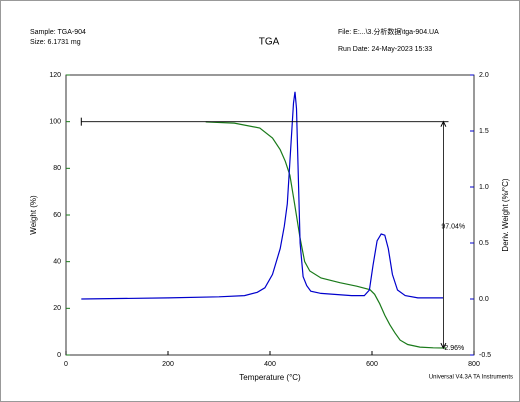 The height and width of the screenshot is (402, 520). What do you see at coordinates (372, 364) in the screenshot?
I see `x-tick-label: 600` at bounding box center [372, 364].